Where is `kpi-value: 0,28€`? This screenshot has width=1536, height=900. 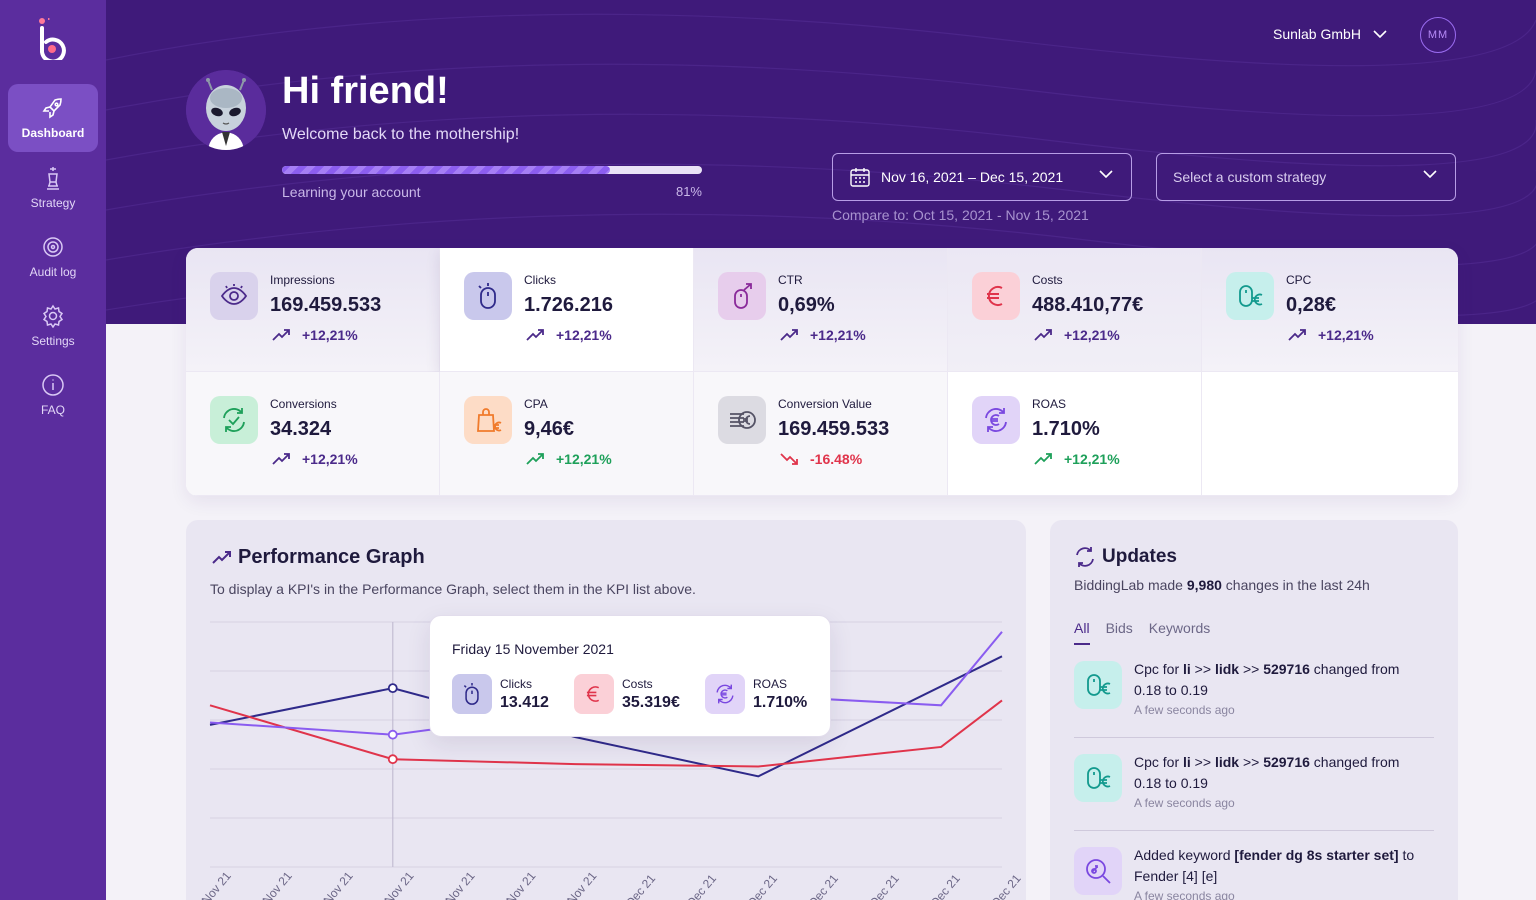
kpi-value: 0,28€ is located at coordinates (1311, 305).